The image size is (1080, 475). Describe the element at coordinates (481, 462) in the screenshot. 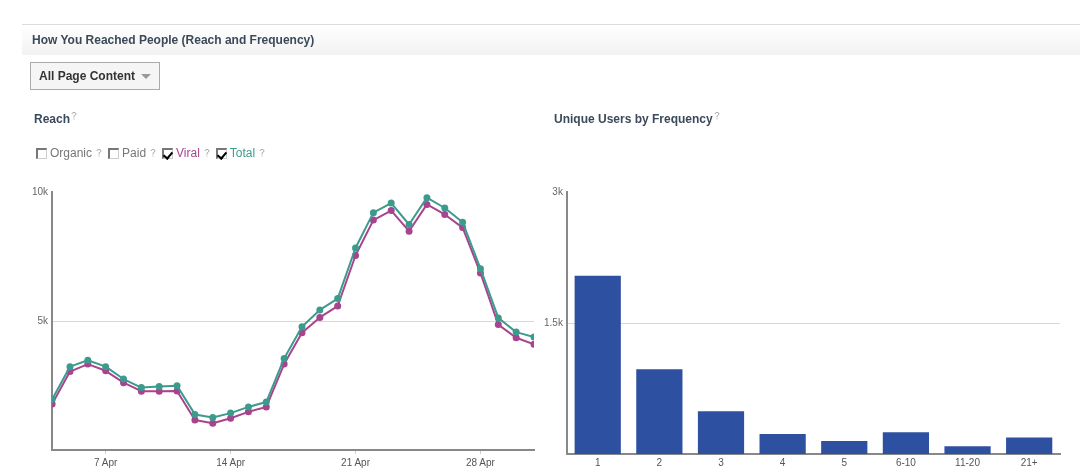

I see `x-tick-label: 28 Apr` at that location.